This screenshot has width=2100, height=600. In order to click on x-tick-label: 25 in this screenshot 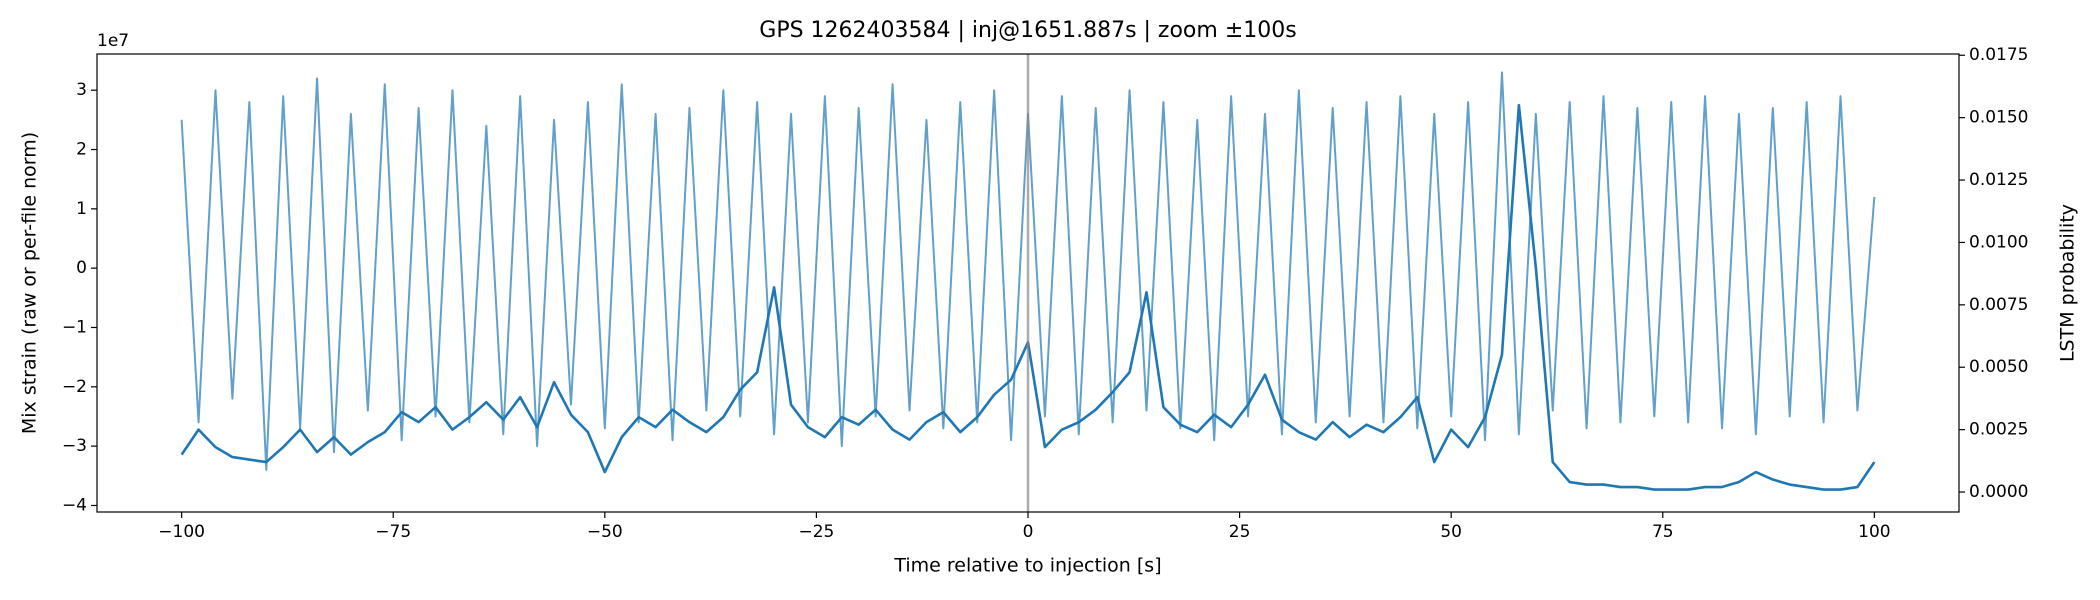, I will do `click(1240, 532)`.